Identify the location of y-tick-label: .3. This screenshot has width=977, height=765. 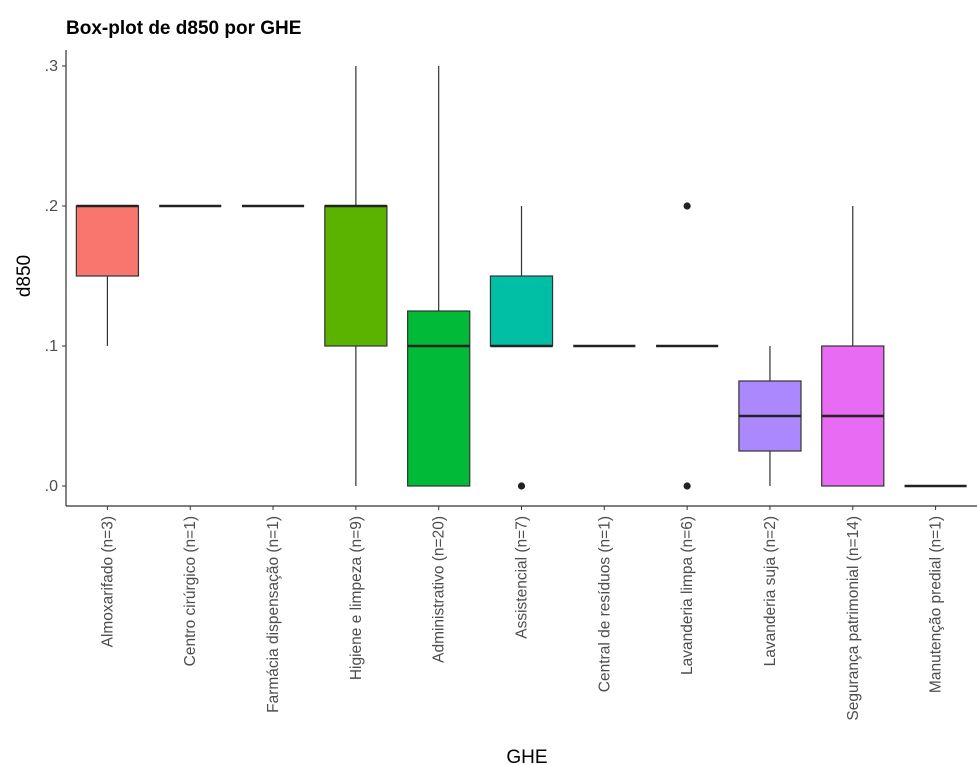
(51, 66).